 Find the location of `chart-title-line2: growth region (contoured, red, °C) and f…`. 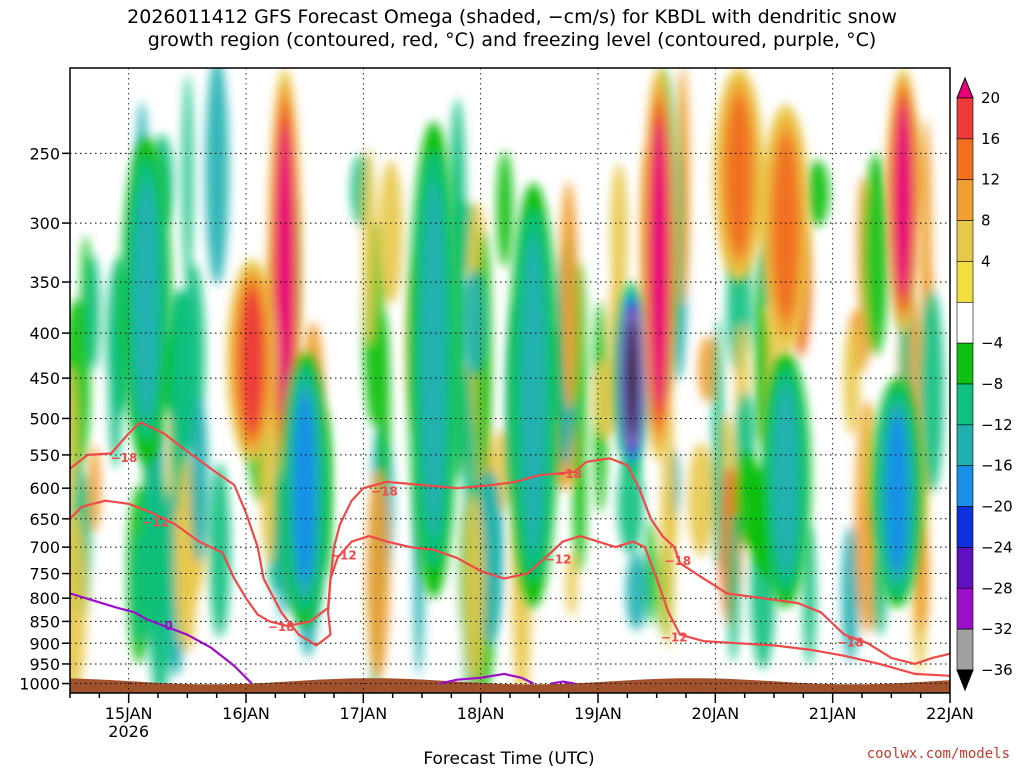

chart-title-line2: growth region (contoured, red, °C) and f… is located at coordinates (512, 40).